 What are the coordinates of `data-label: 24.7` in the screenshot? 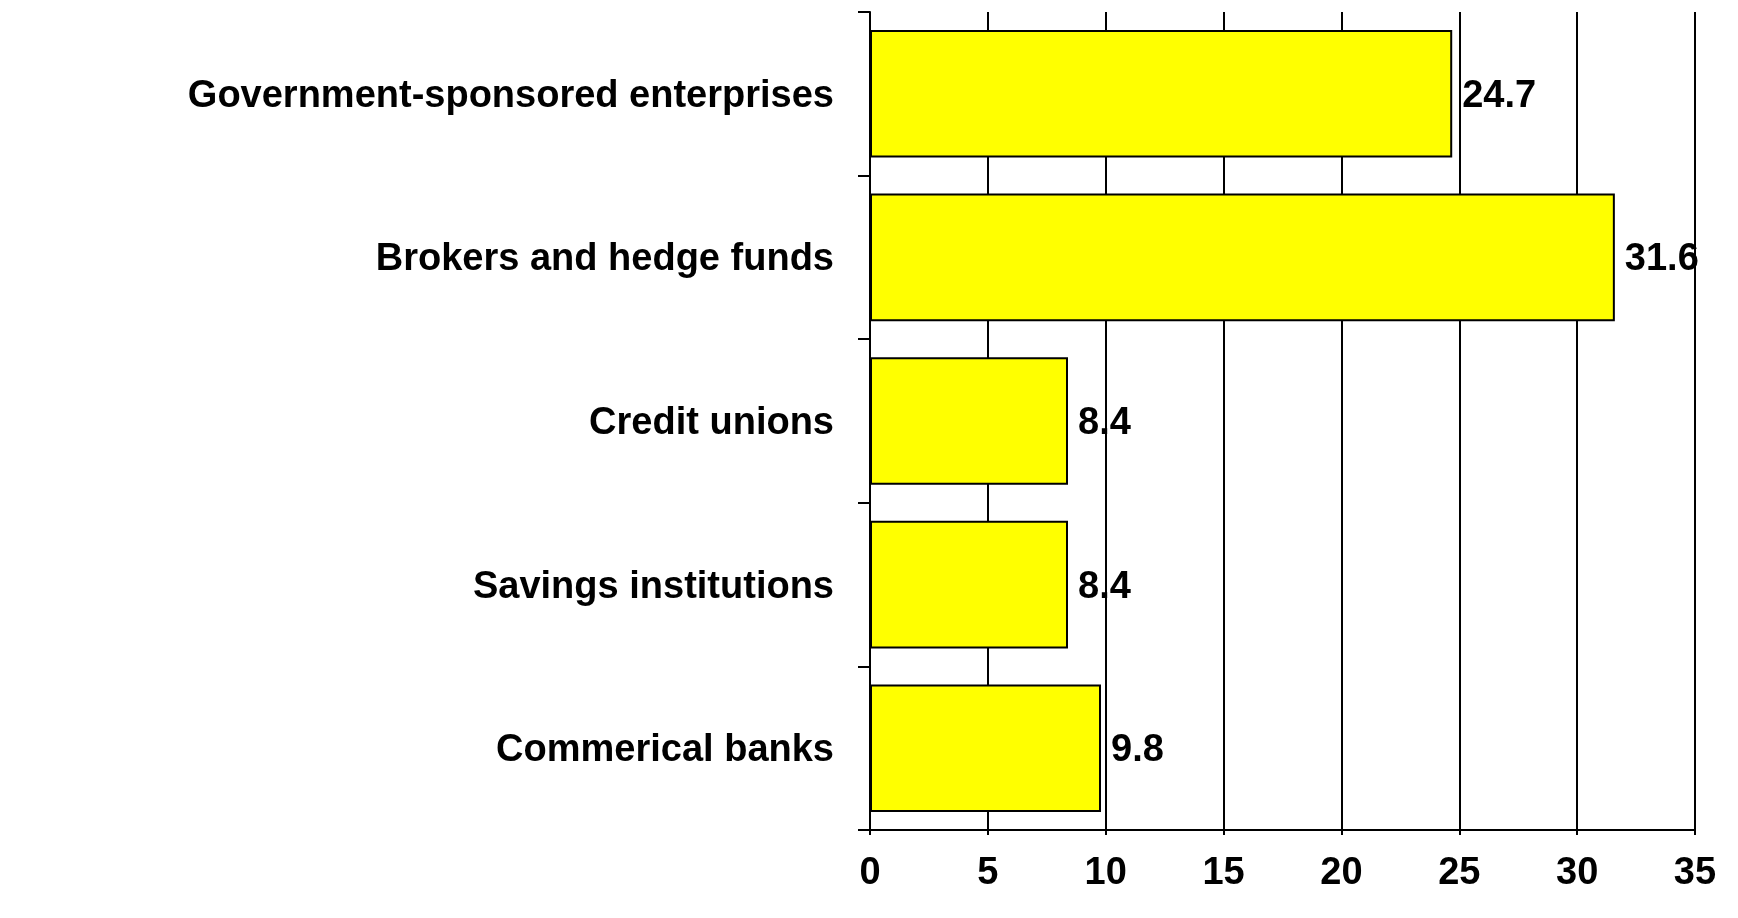 It's located at (1499, 93).